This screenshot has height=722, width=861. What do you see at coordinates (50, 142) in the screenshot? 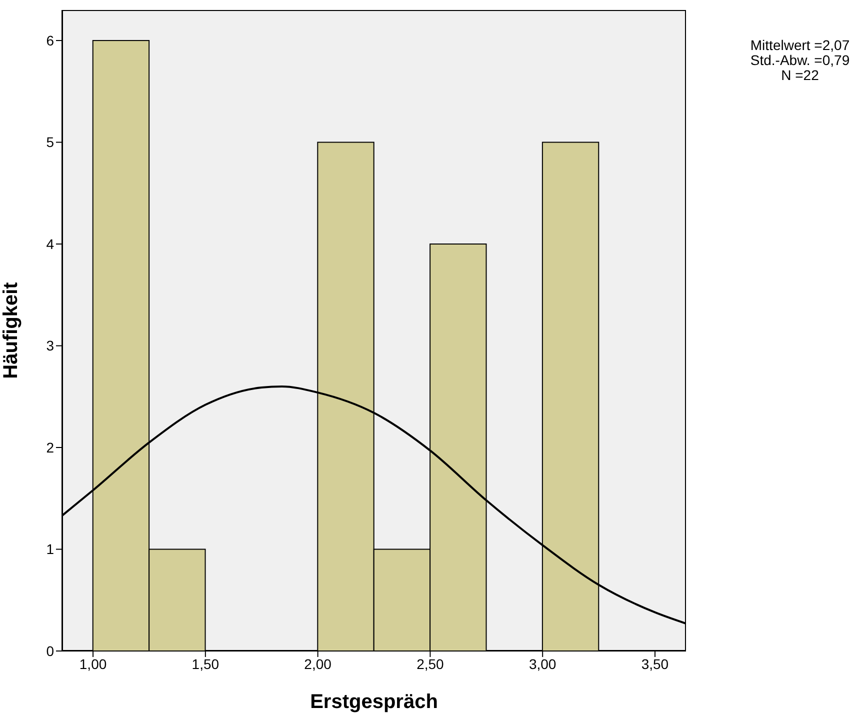
I see `y-tick-label: 5` at bounding box center [50, 142].